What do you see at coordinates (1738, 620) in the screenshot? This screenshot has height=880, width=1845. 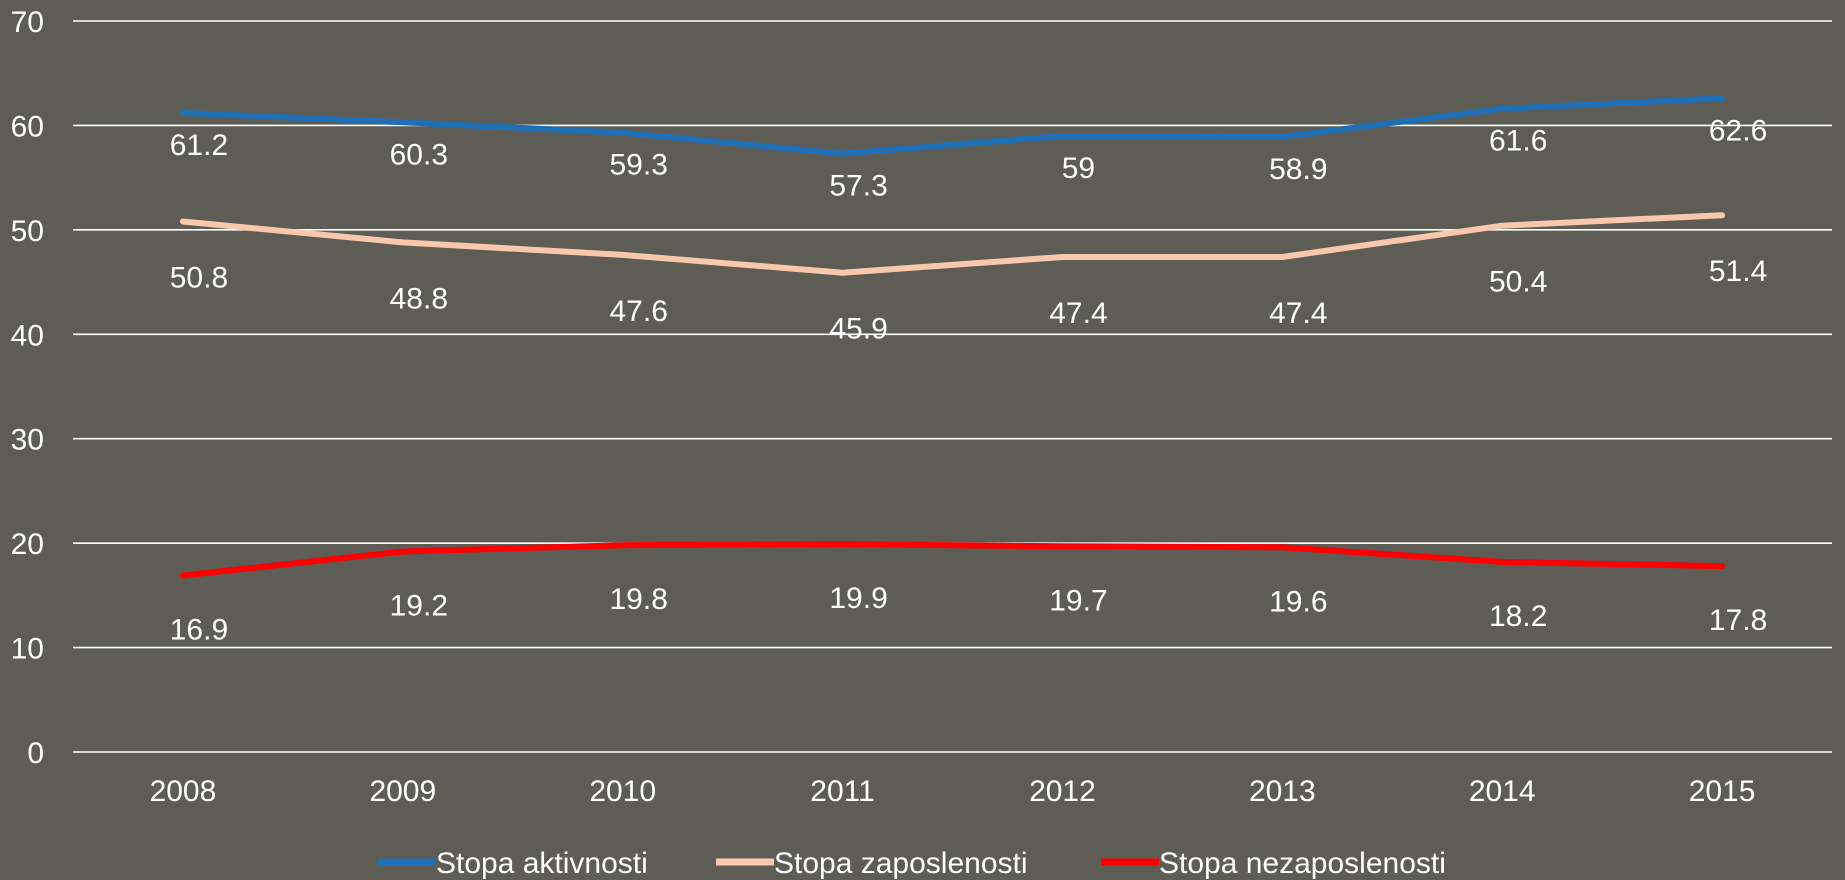 I see `data-label: 17.8` at bounding box center [1738, 620].